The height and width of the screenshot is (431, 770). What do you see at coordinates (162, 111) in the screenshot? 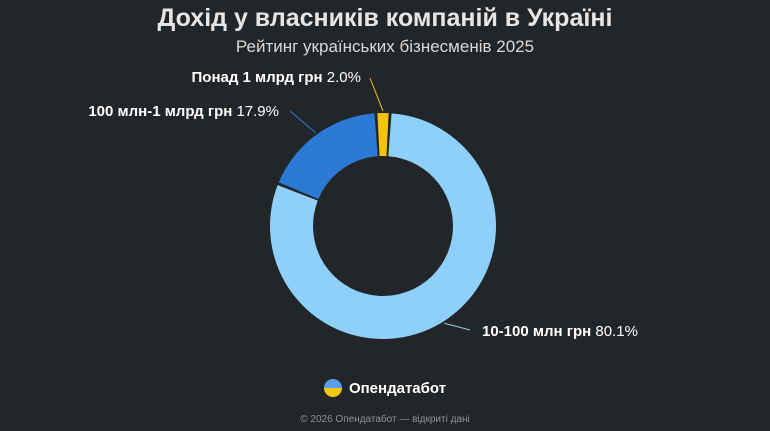
I see `slice-label-name: 100 млн-1 млрд грн` at bounding box center [162, 111].